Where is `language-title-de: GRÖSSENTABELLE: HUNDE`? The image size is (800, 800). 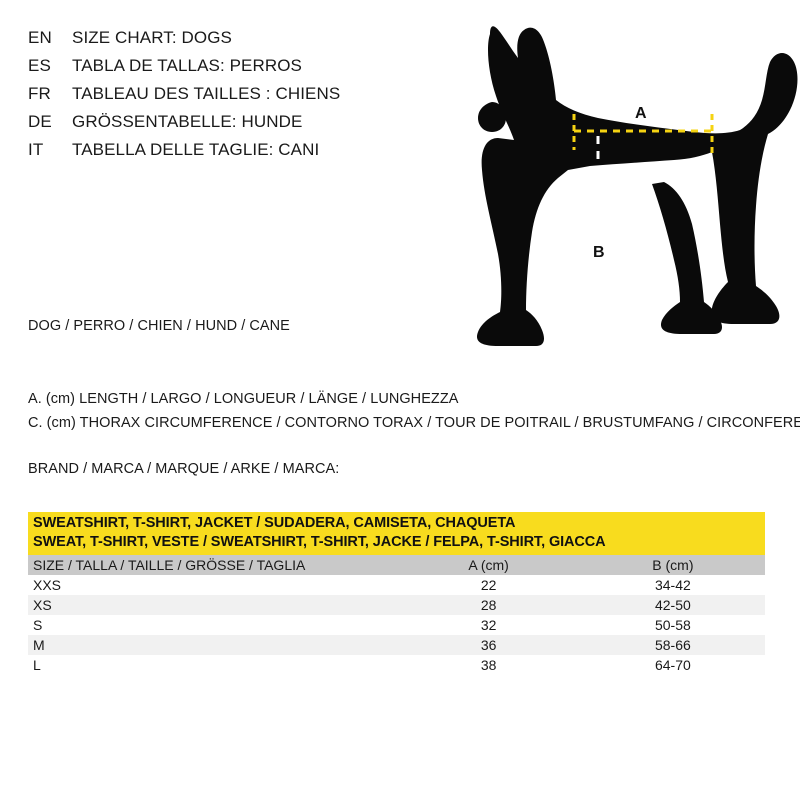 language-title-de: GRÖSSENTABELLE: HUNDE is located at coordinates (187, 121).